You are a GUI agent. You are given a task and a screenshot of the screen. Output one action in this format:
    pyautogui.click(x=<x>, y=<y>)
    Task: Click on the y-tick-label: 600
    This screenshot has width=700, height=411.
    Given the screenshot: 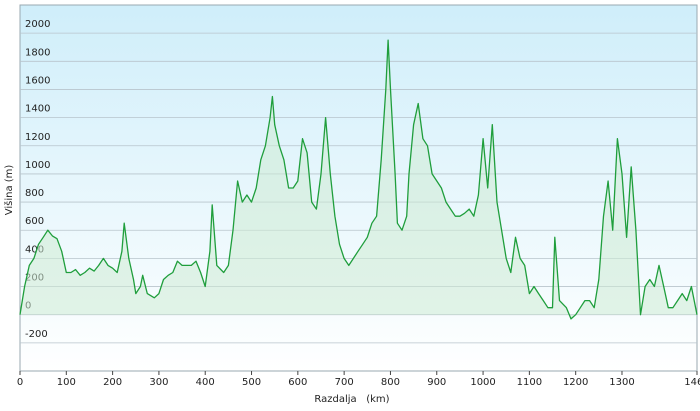 What is the action you would take?
    pyautogui.click(x=34, y=221)
    